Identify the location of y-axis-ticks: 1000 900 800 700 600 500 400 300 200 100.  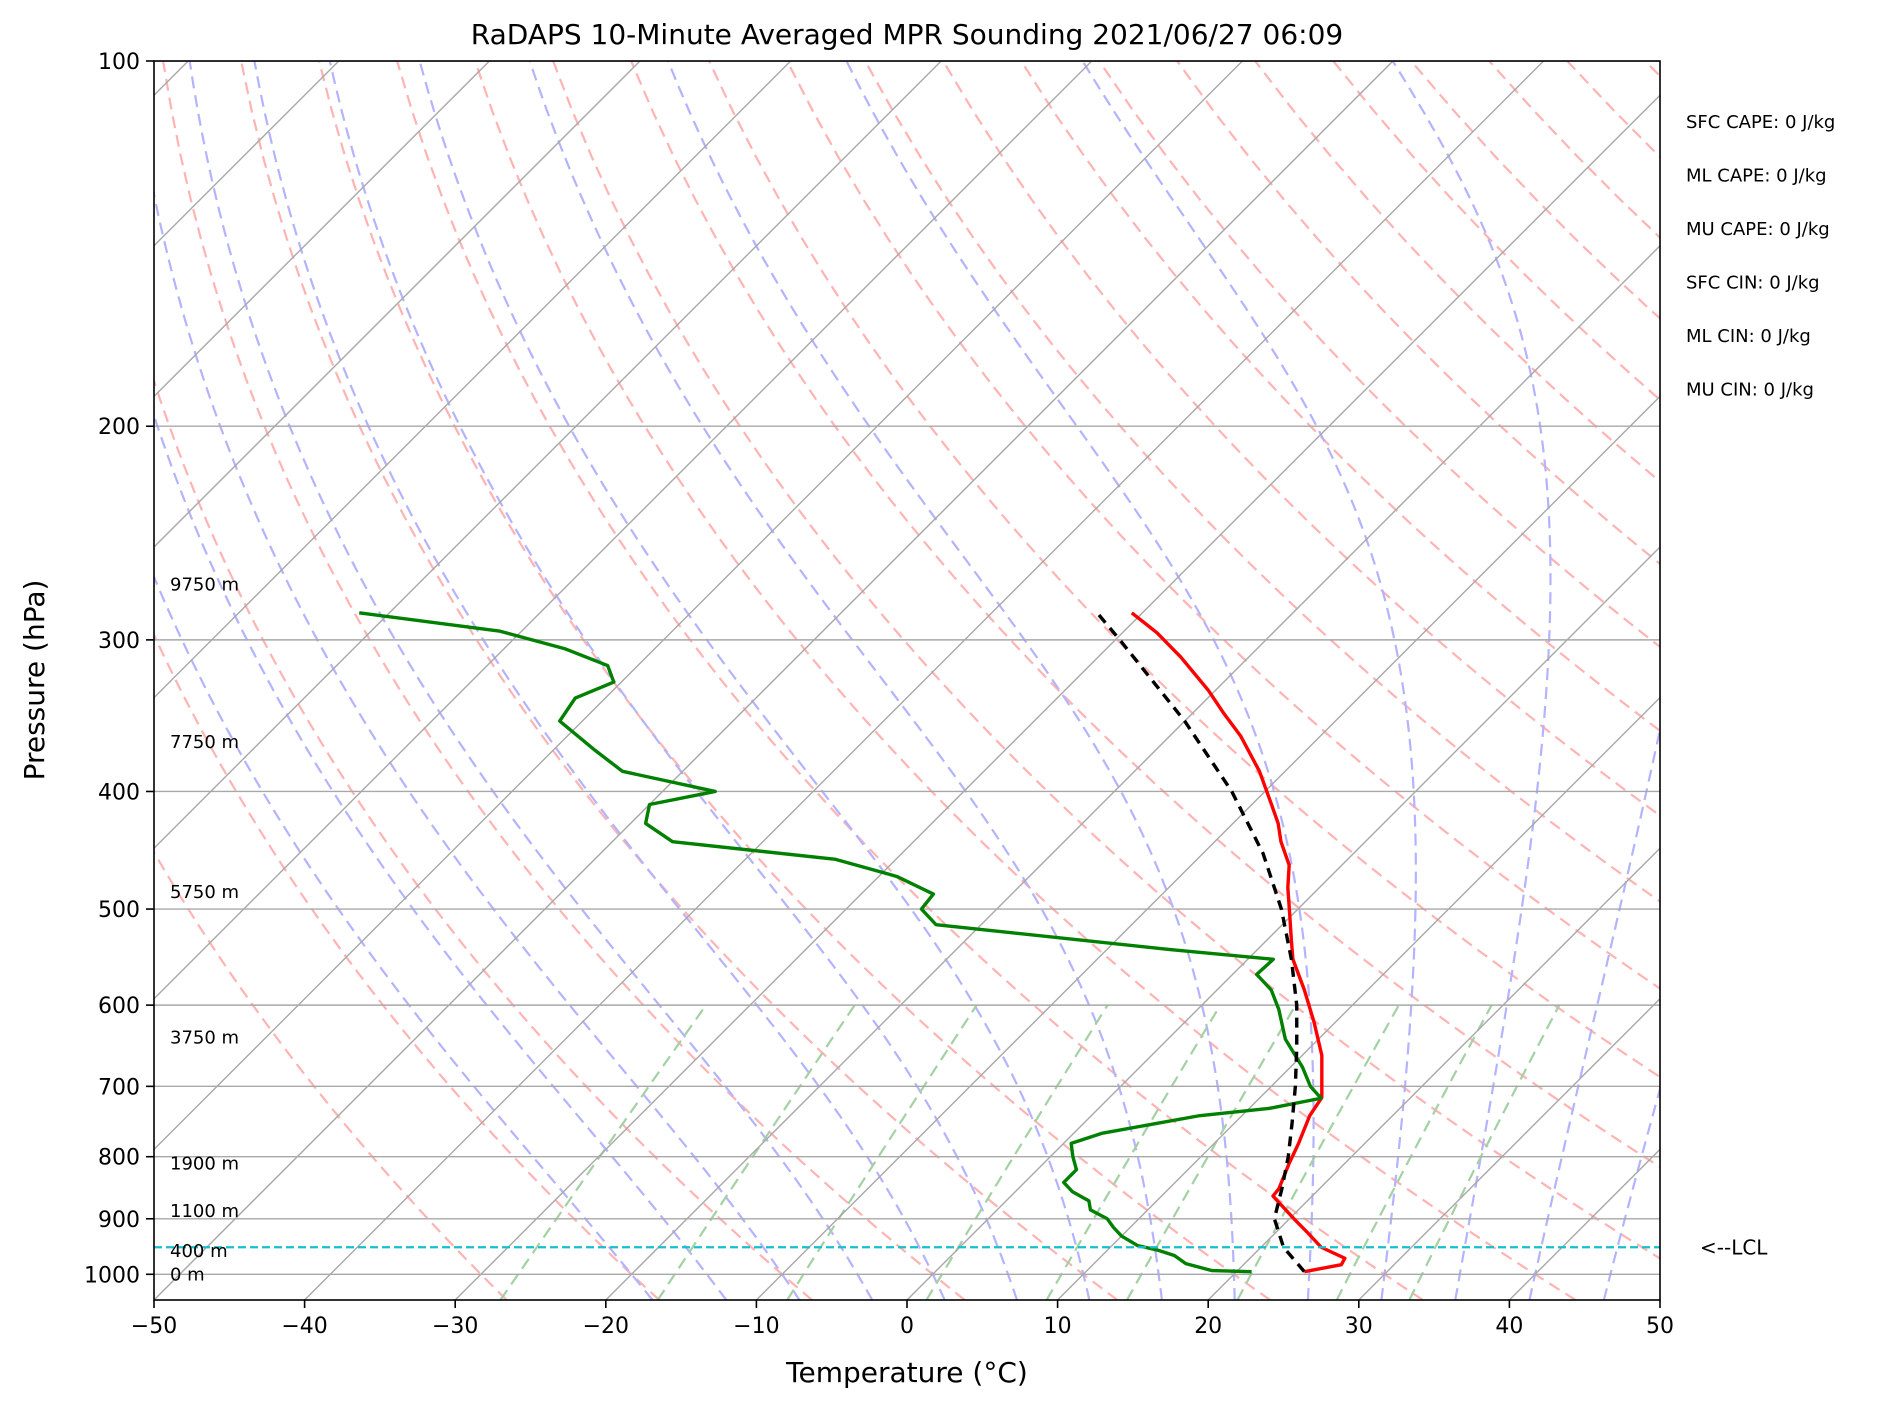
(119, 669).